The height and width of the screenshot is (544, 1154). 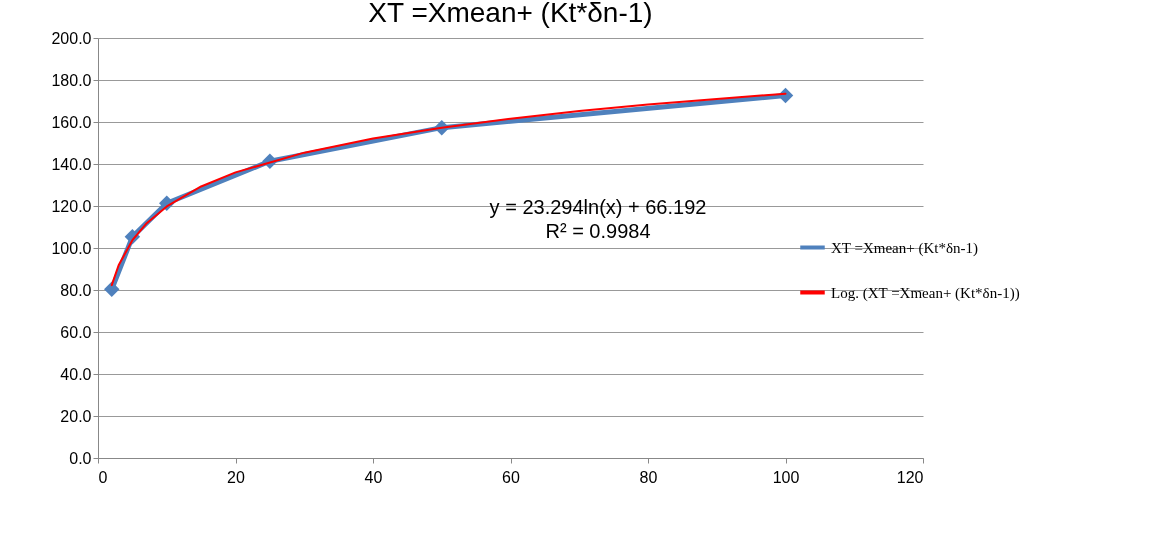 I want to click on y-tick-label: 200.0, so click(x=71, y=38).